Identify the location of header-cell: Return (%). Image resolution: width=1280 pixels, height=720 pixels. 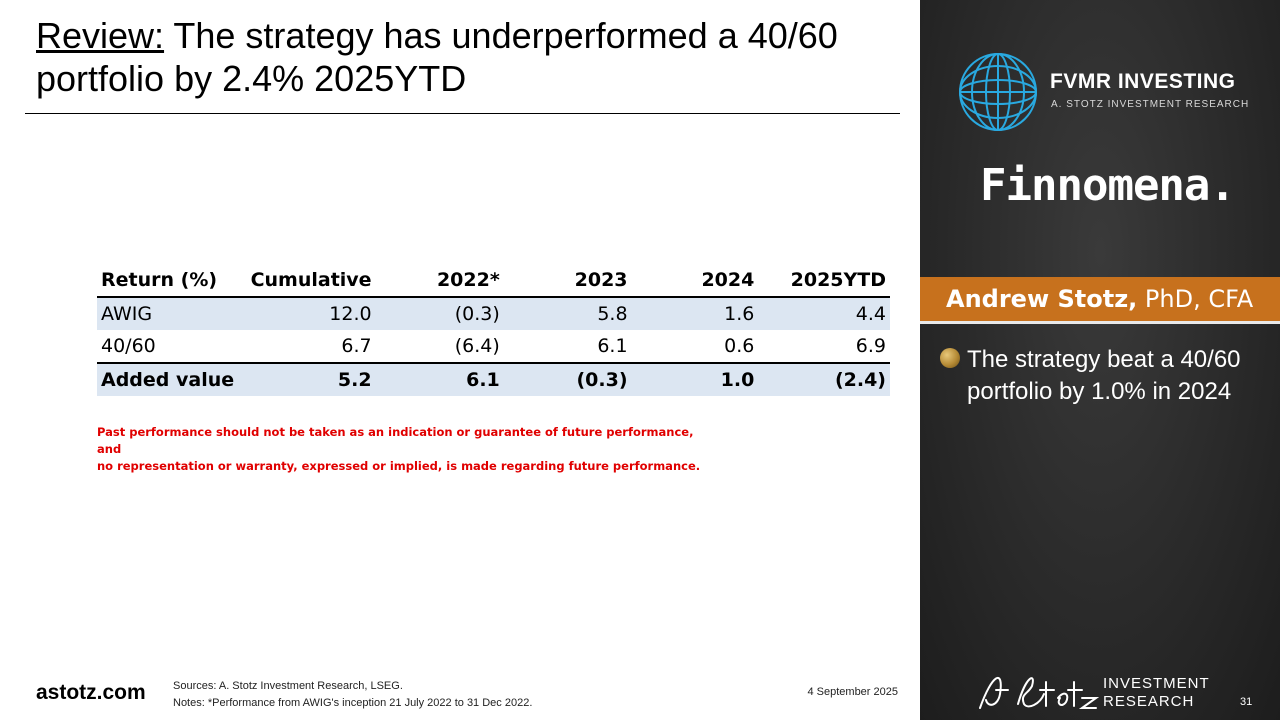
(172, 281).